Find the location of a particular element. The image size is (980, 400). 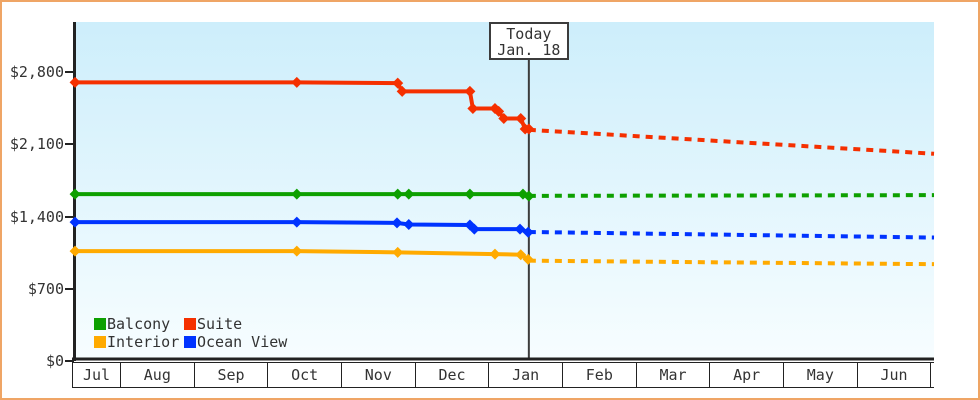

ocean-view-history-line is located at coordinates (302, 227).